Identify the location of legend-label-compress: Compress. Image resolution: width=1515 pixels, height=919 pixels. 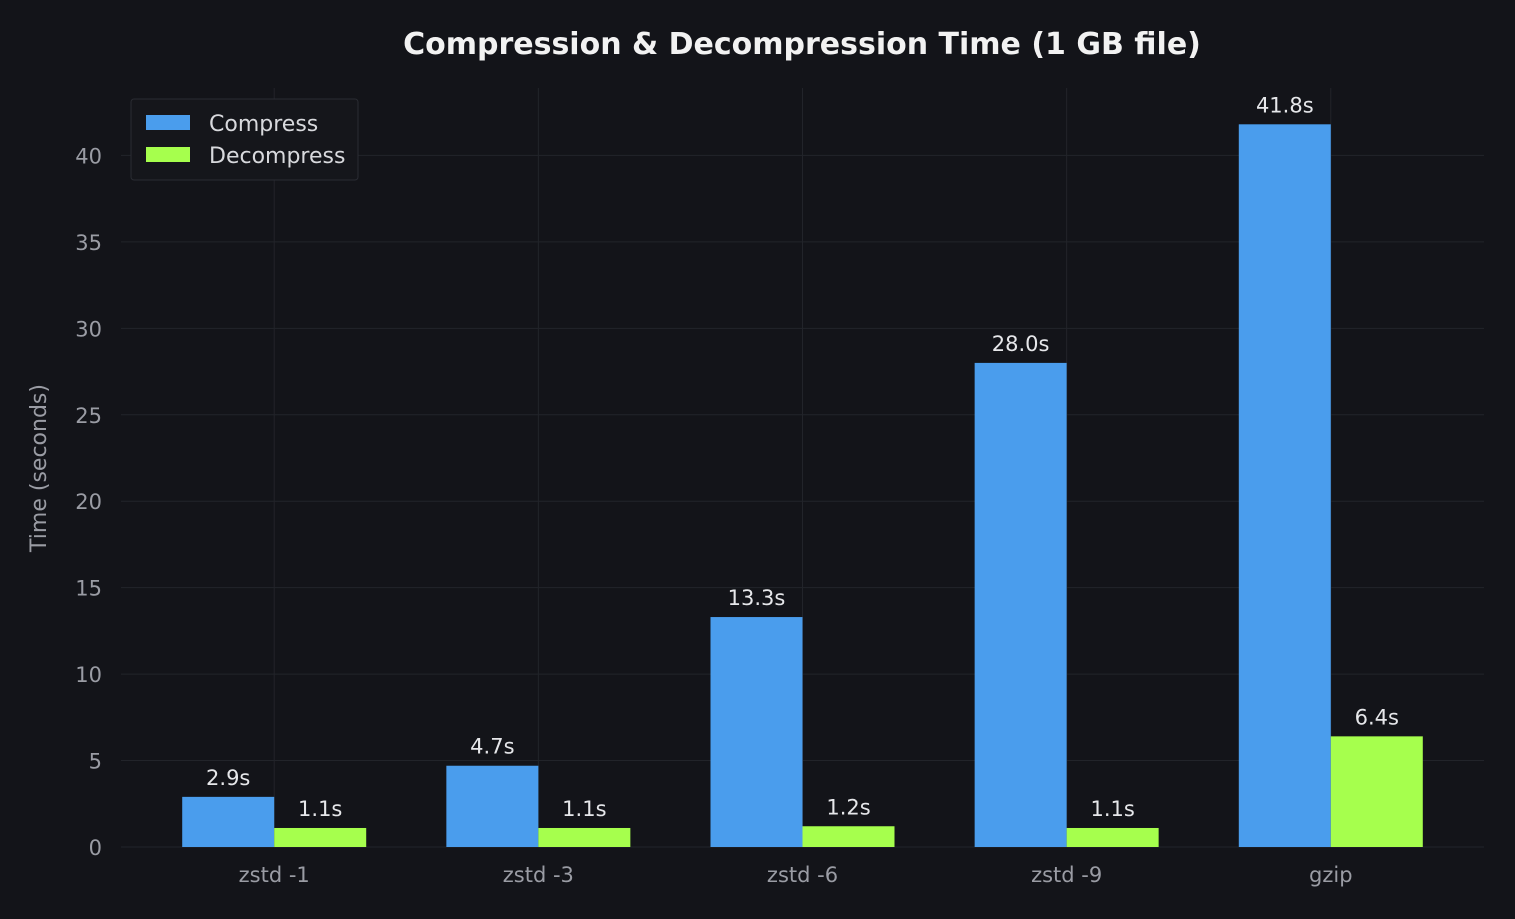
(263, 124).